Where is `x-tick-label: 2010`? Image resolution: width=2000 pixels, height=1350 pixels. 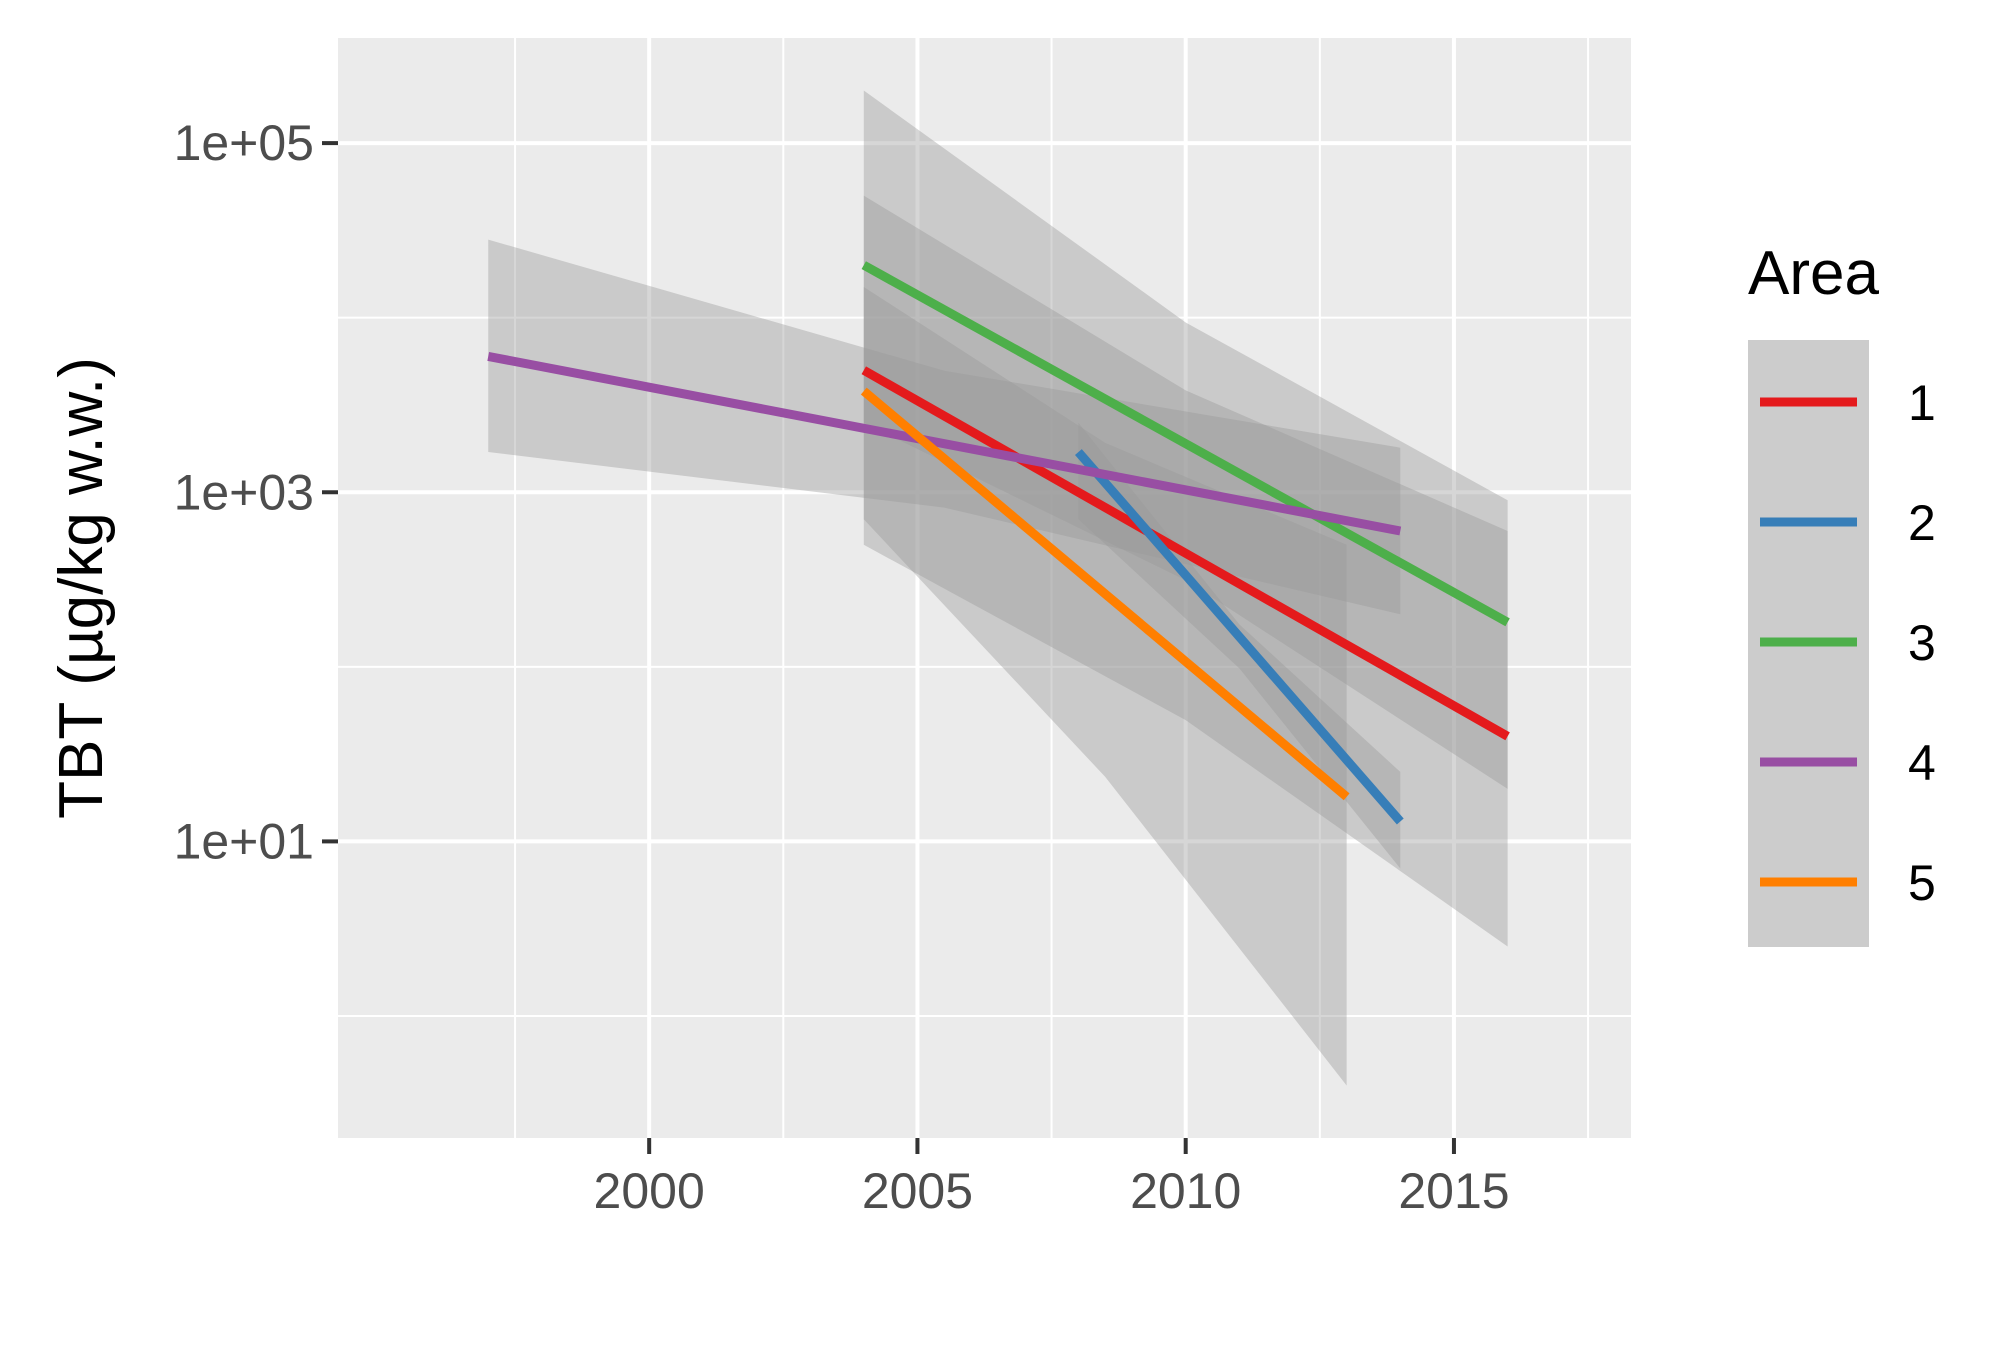 x-tick-label: 2010 is located at coordinates (1185, 1191).